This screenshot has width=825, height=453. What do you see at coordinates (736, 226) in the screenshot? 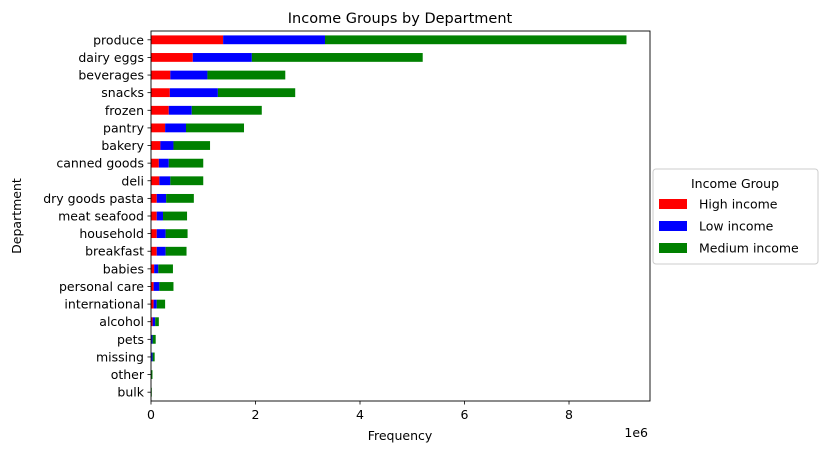
I see `legend-label: Low income` at bounding box center [736, 226].